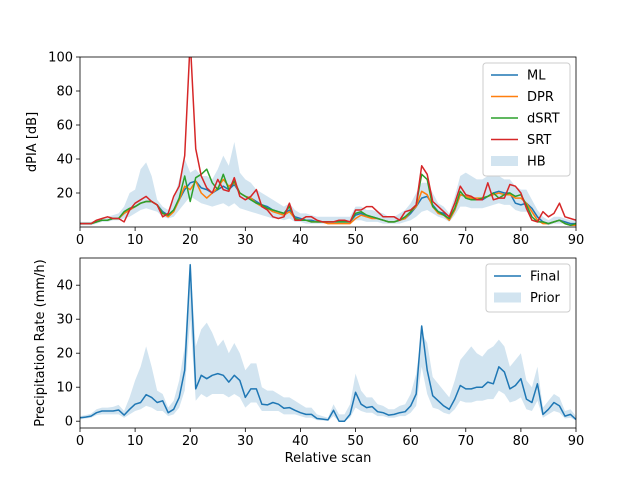 The width and height of the screenshot is (640, 480). Describe the element at coordinates (64, 126) in the screenshot. I see `y-tick-label: 60` at that location.